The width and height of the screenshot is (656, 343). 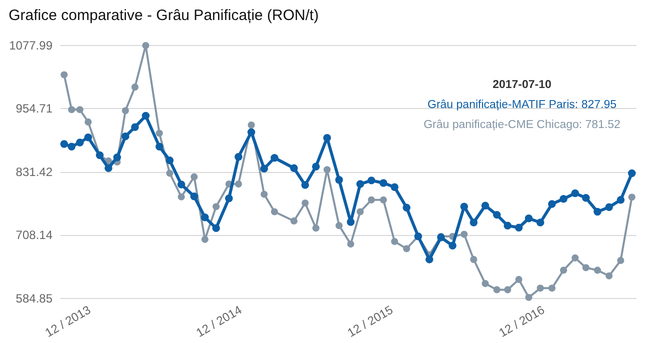 I want to click on annotation: Grâu panificație-MATIF Paris: 827.95, so click(x=522, y=105).